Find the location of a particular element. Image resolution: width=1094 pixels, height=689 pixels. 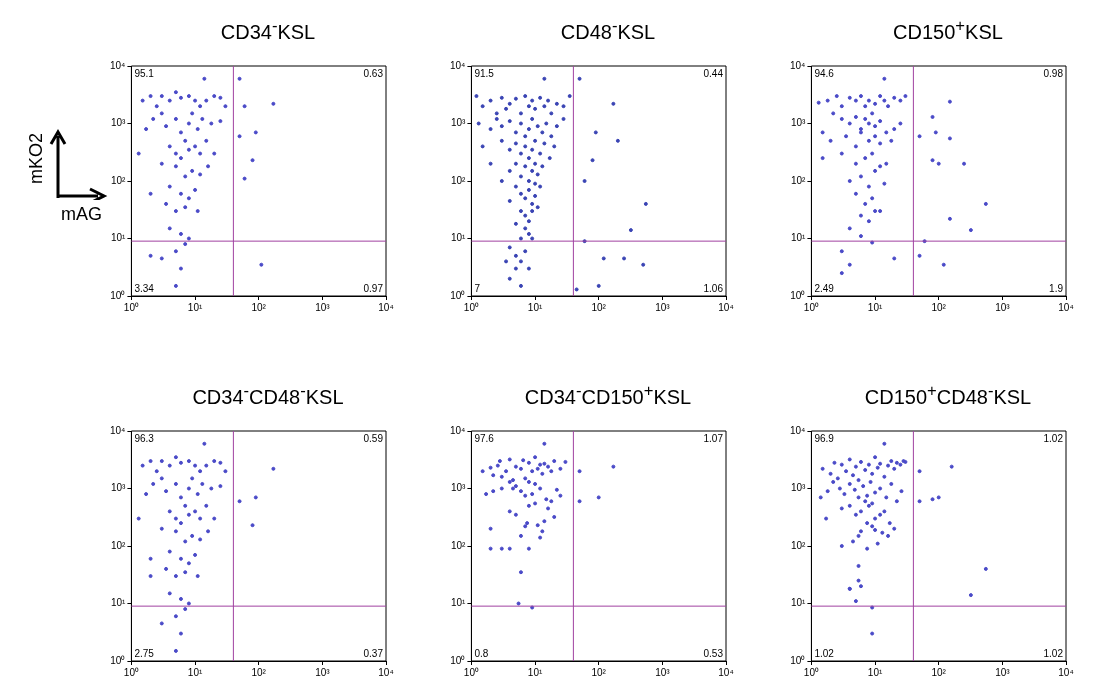

annotation: 96.9 is located at coordinates (824, 438).